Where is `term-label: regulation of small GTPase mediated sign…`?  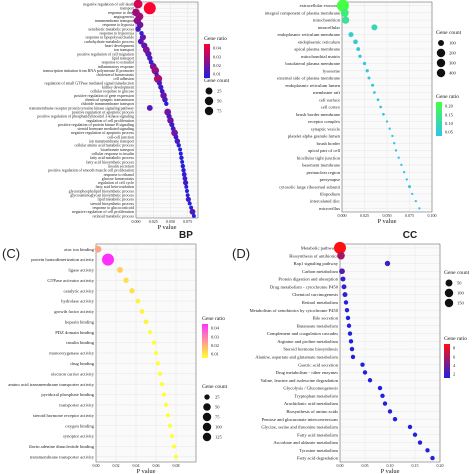
term-label: regulation of small GTPase mediated sign… is located at coordinates (89, 82).